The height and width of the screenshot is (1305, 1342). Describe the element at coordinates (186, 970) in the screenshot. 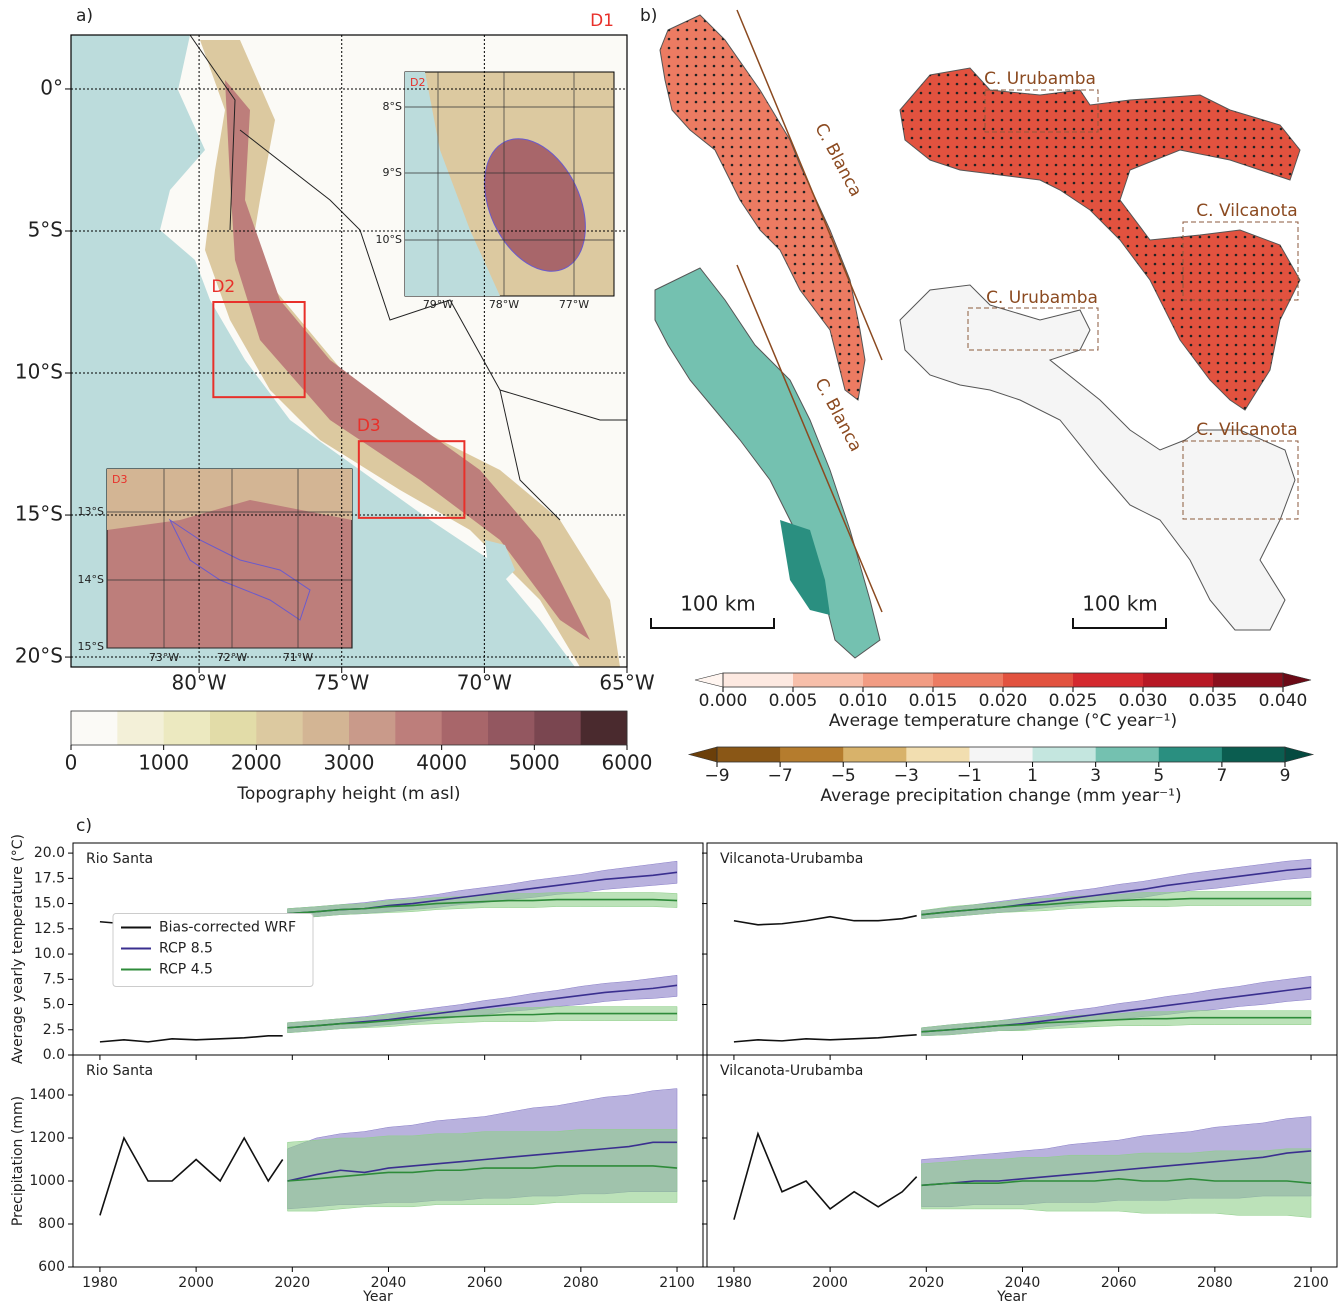

I see `legend-label: RCP 4.5` at that location.